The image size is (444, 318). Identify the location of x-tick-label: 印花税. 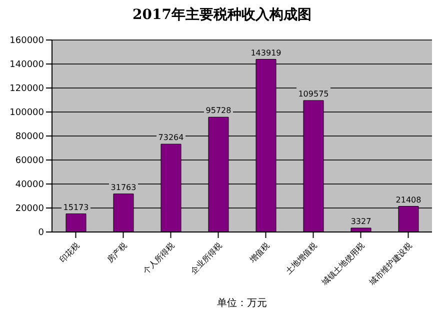
(70, 252).